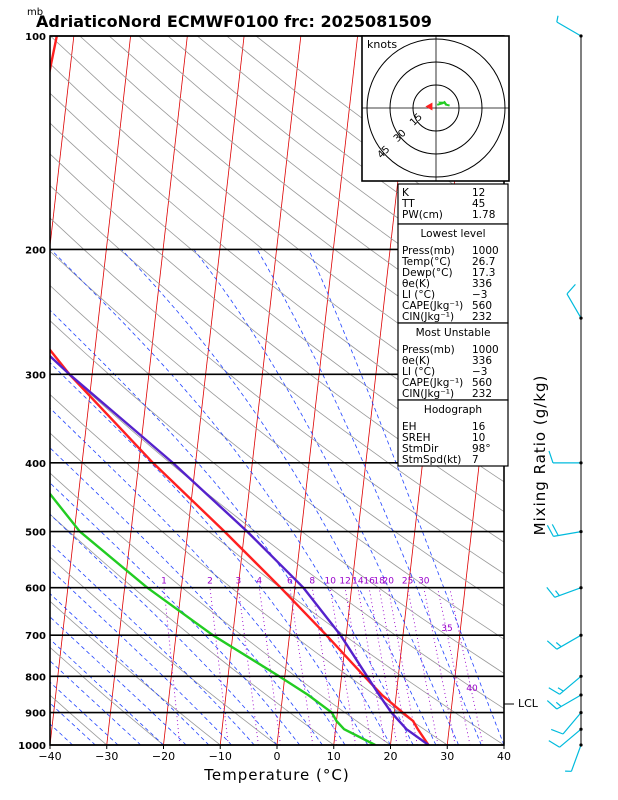 Image resolution: width=618 pixels, height=800 pixels. Describe the element at coordinates (427, 273) in the screenshot. I see `lowest-level-row-label: Dewp(°C)` at that location.